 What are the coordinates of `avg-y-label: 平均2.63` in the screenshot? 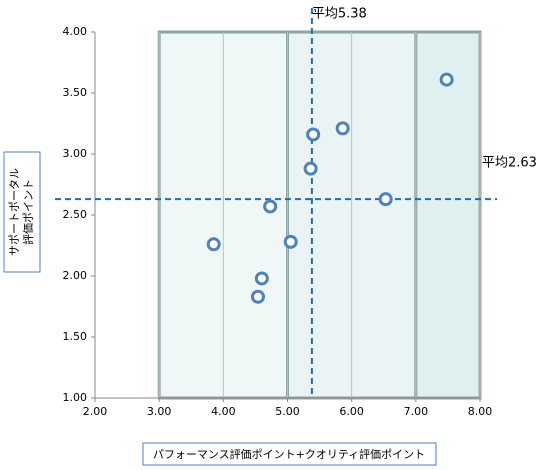 It's located at (509, 163).